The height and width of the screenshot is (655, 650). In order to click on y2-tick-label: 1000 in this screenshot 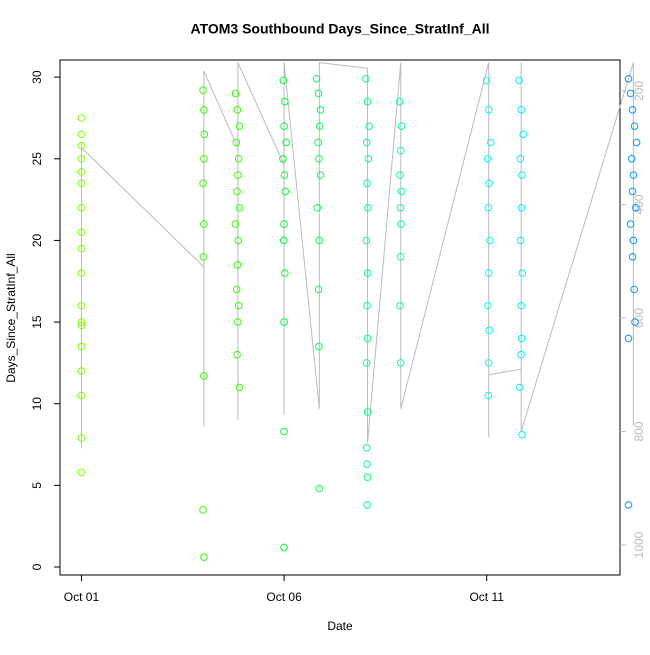, I will do `click(639, 544)`.